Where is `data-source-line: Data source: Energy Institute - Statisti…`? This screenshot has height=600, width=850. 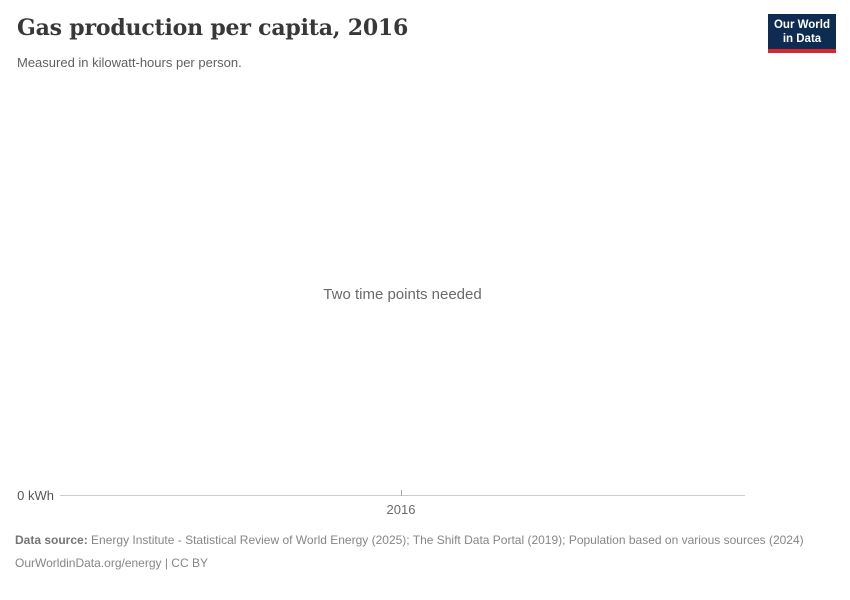 data-source-line: Data source: Energy Institute - Statisti… is located at coordinates (415, 541).